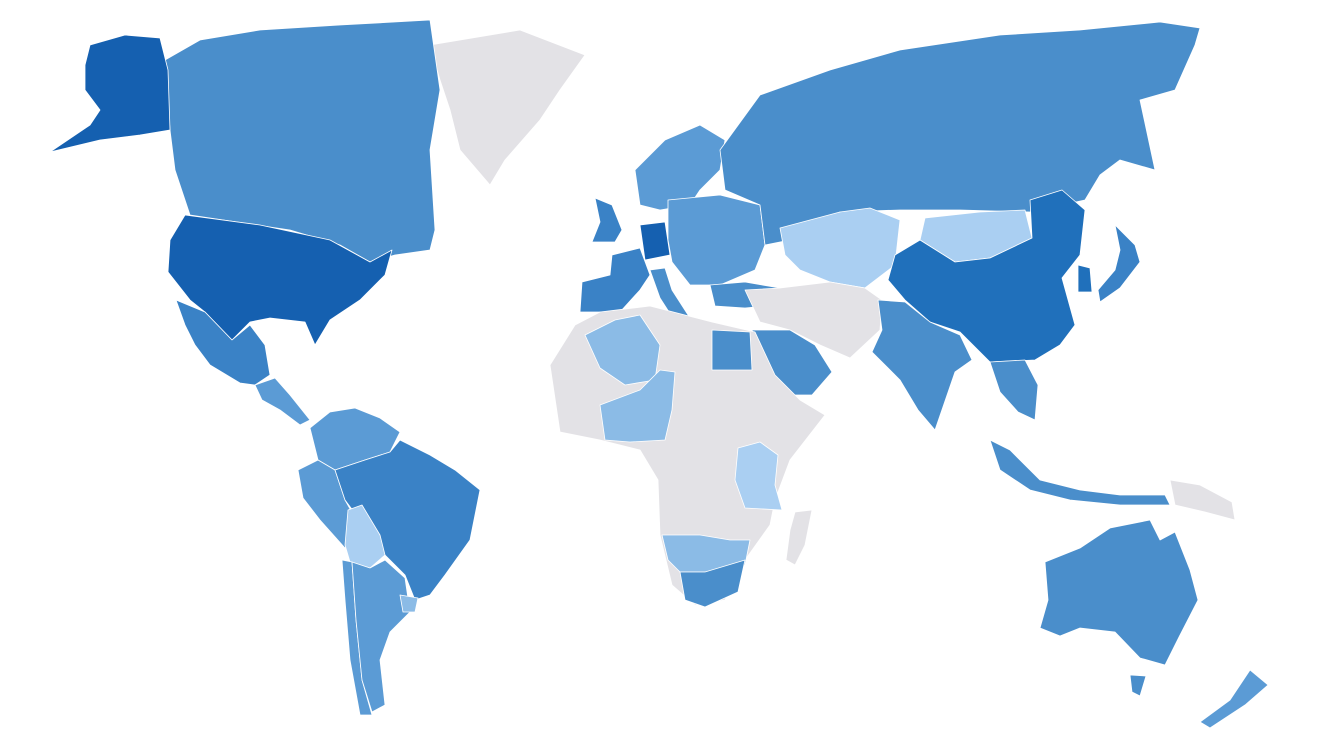  I want to click on region-algeria, so click(622, 350).